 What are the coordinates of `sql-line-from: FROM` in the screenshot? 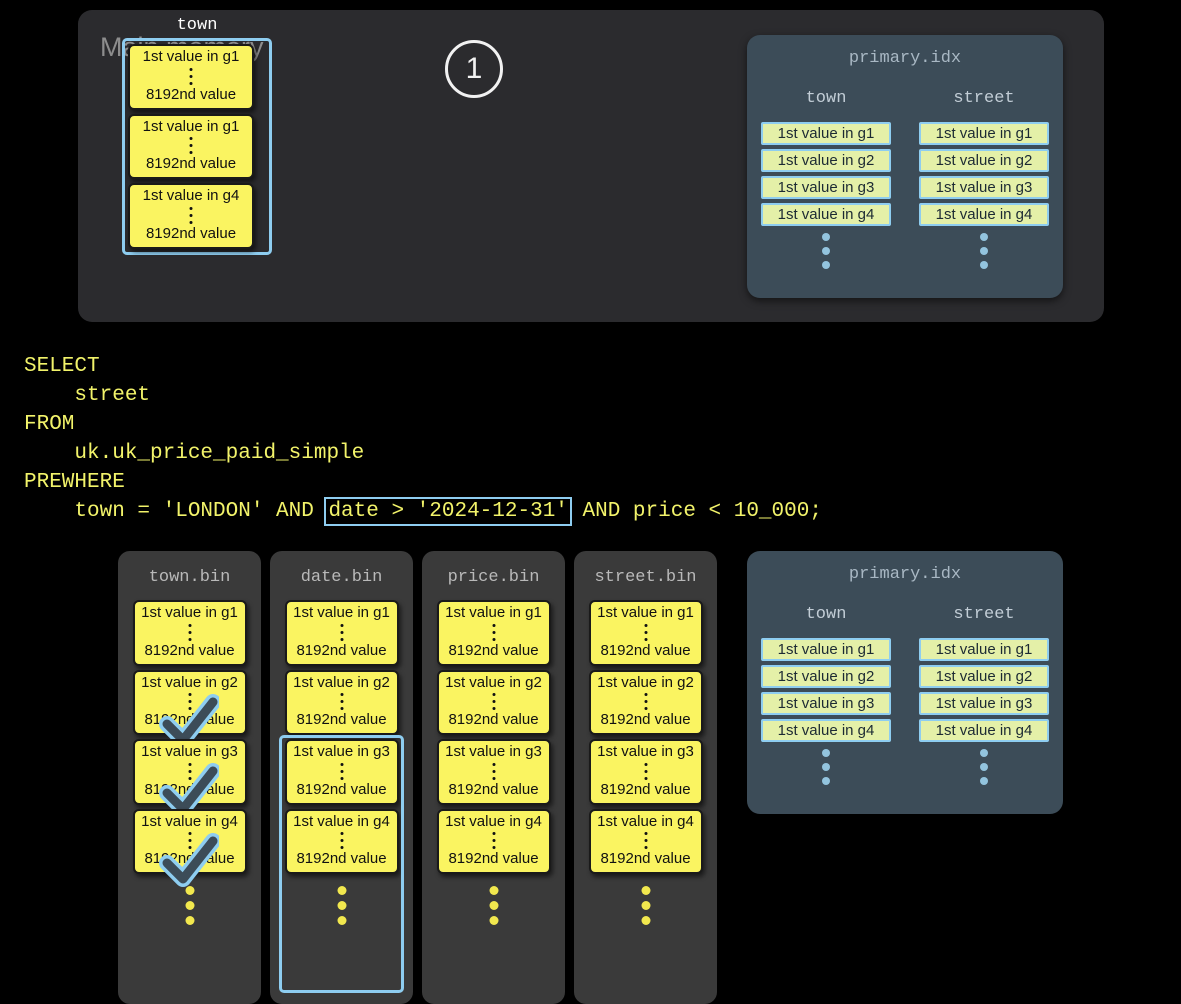 It's located at (49, 424).